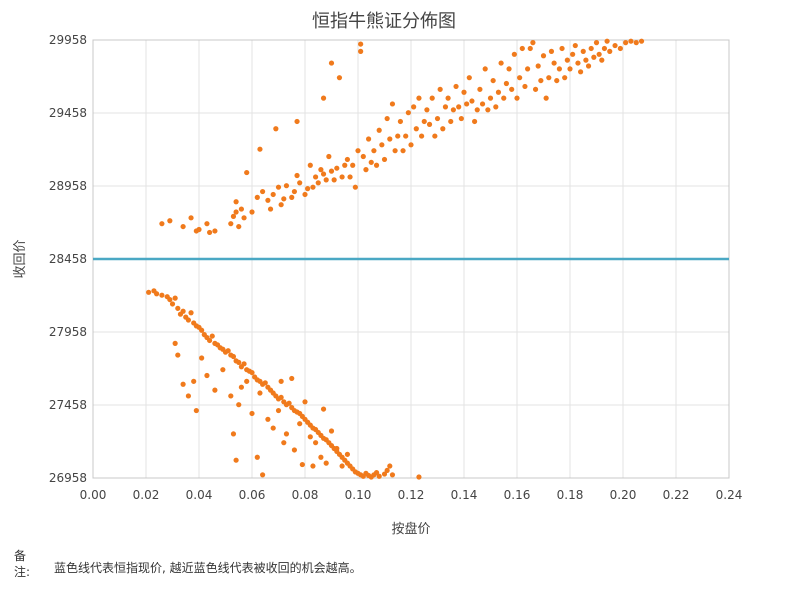 The width and height of the screenshot is (799, 613). I want to click on x-tick-label: 0.22, so click(676, 495).